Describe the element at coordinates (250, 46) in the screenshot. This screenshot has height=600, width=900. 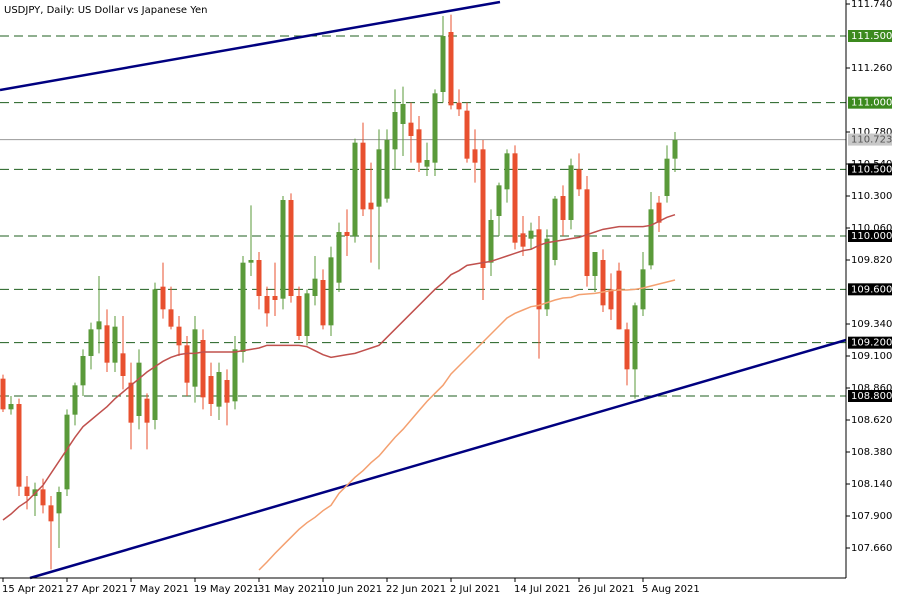
I see `upper-trend-line` at that location.